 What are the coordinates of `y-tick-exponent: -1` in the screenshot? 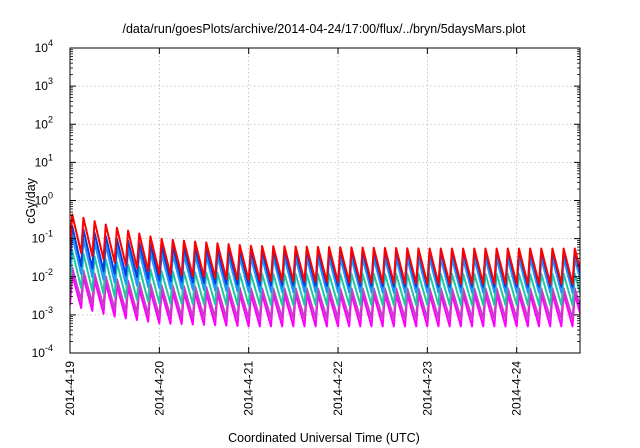 It's located at (49, 234).